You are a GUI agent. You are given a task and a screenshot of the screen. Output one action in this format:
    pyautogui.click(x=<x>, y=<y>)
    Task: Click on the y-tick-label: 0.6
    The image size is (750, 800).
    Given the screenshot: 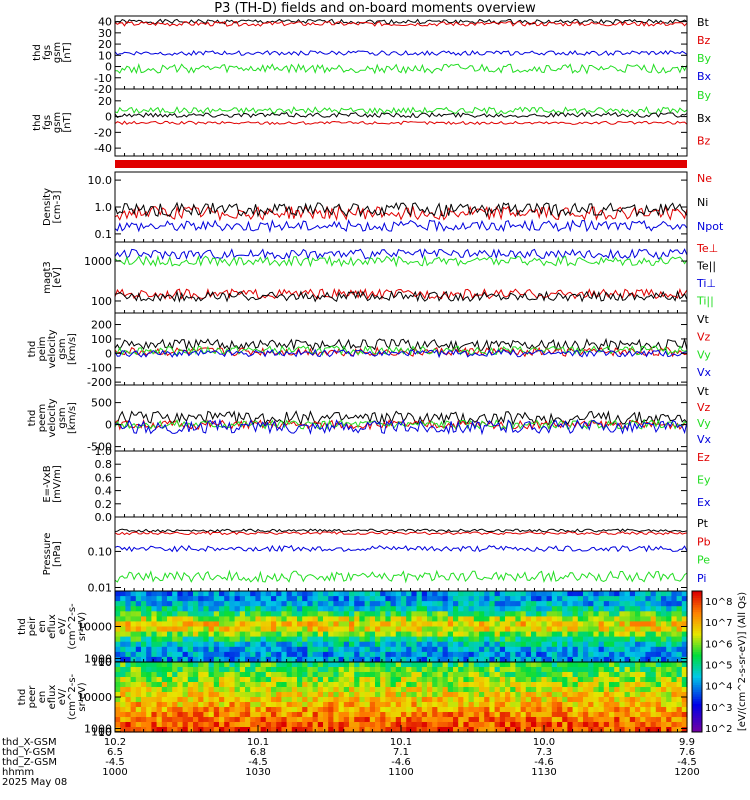 What is the action you would take?
    pyautogui.click(x=104, y=477)
    